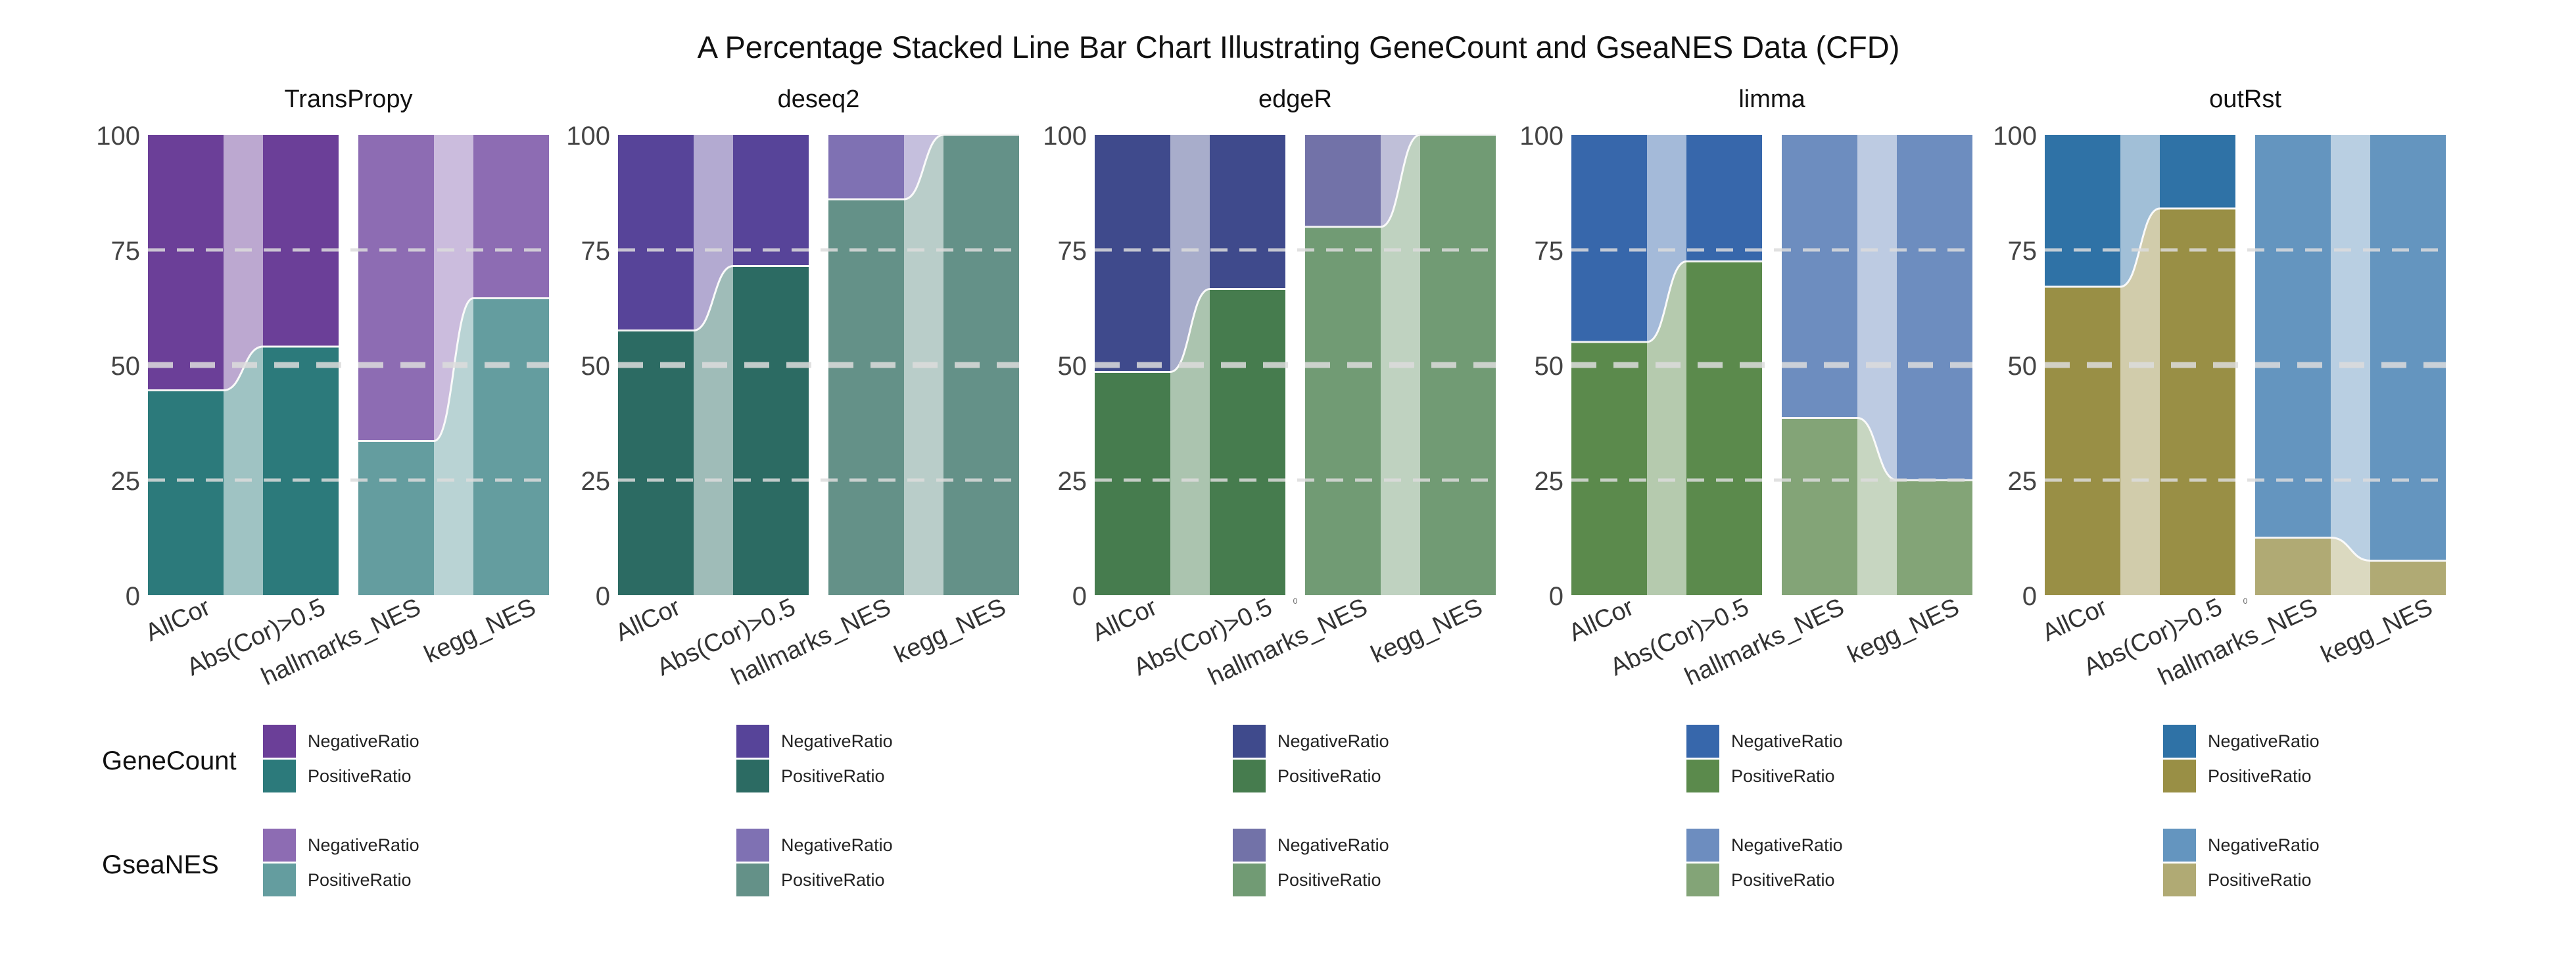  Describe the element at coordinates (2245, 99) in the screenshot. I see `panel-title: outRst` at that location.